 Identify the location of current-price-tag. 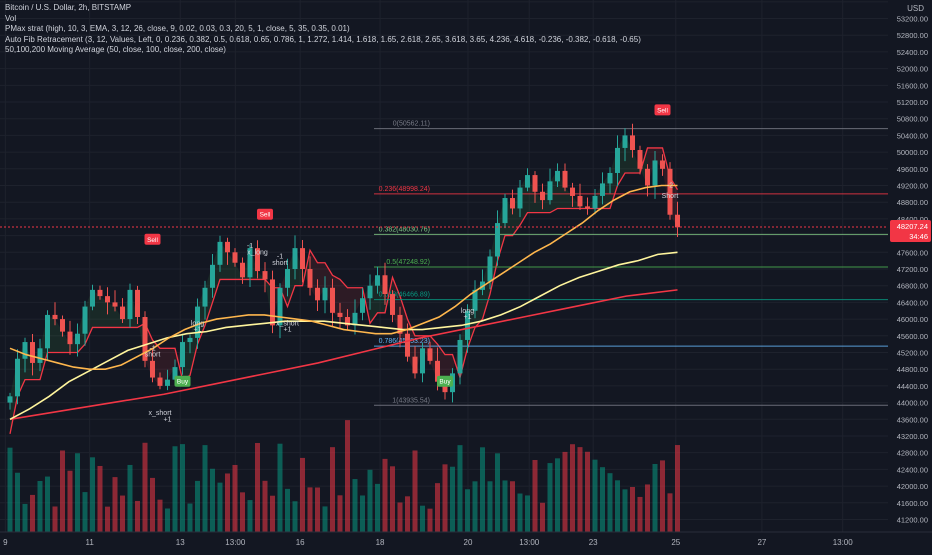
(910, 230).